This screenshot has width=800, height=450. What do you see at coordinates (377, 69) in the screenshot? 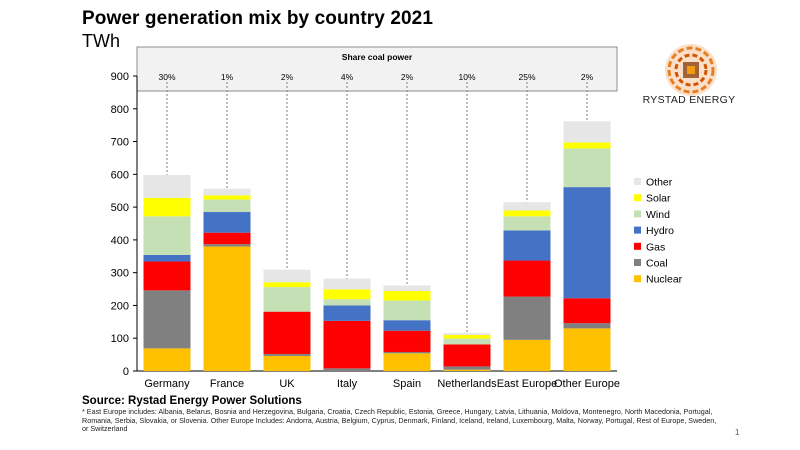
I see `coal-share-box` at bounding box center [377, 69].